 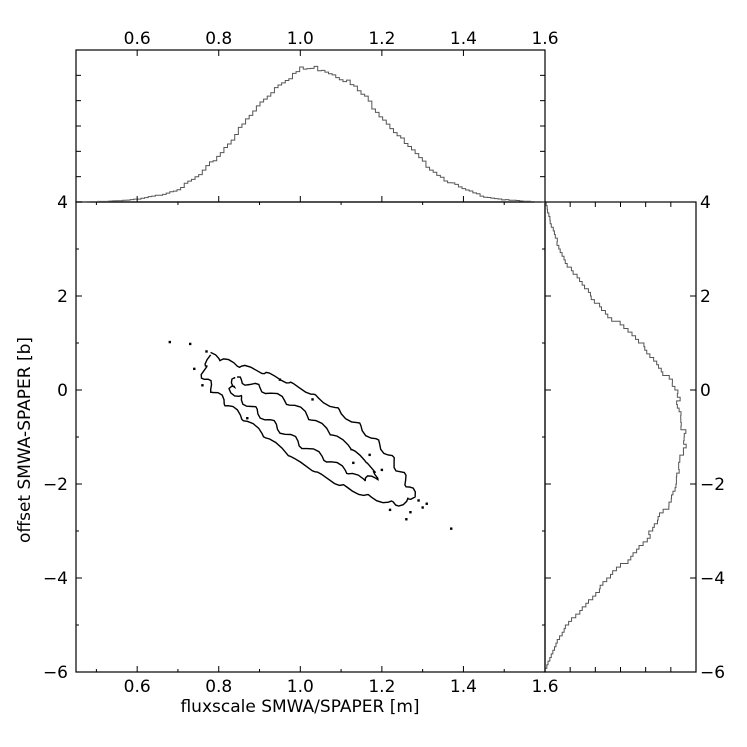 I want to click on right-panel-frame, so click(x=620, y=437).